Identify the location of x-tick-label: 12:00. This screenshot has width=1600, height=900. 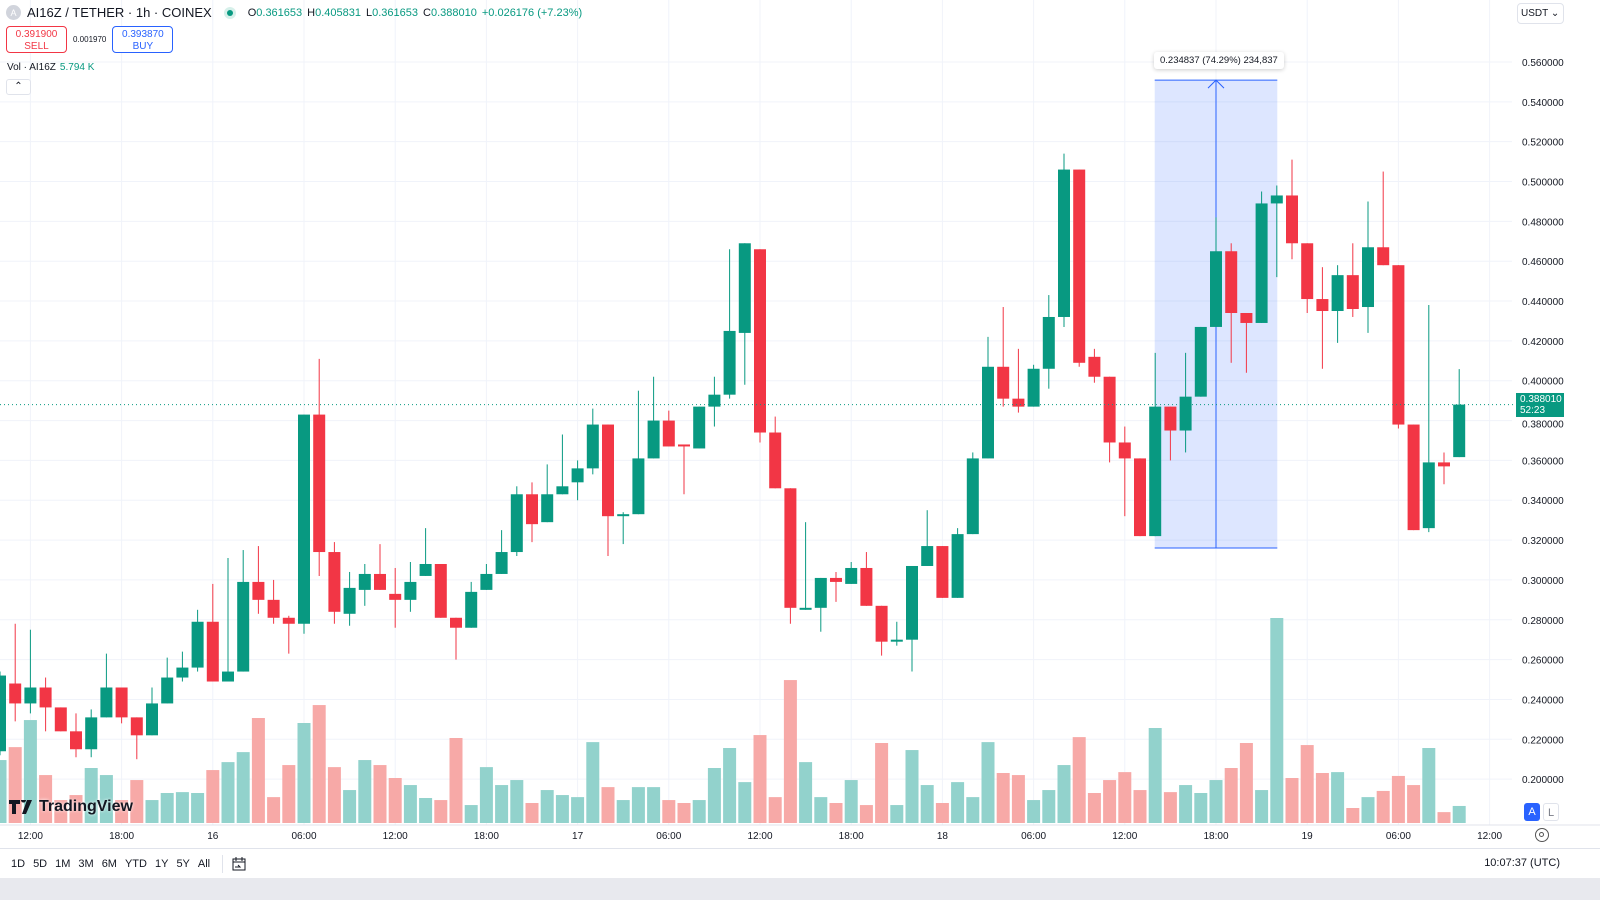
(1124, 836).